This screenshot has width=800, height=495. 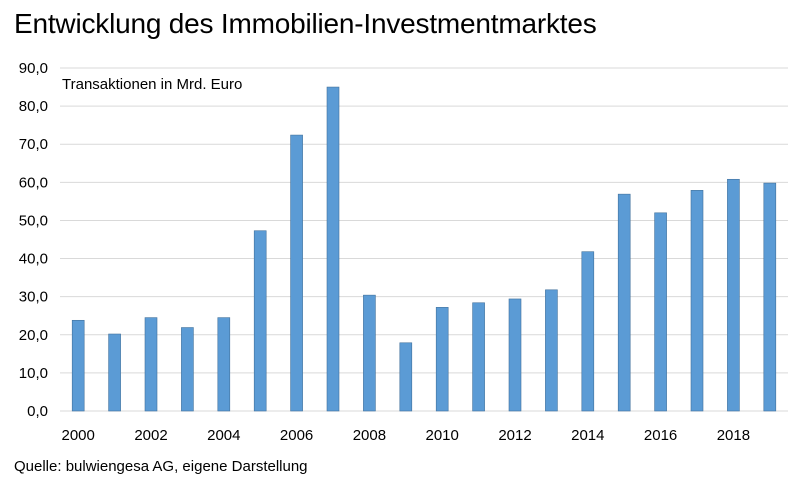 I want to click on bar-2001, so click(x=114, y=372).